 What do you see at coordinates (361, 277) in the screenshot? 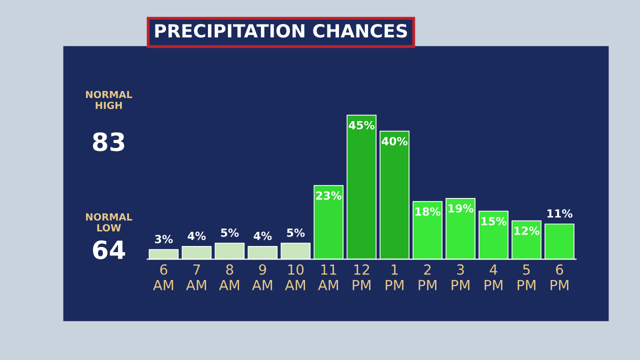
I see `x-tick-label: 12 PM` at bounding box center [361, 277].